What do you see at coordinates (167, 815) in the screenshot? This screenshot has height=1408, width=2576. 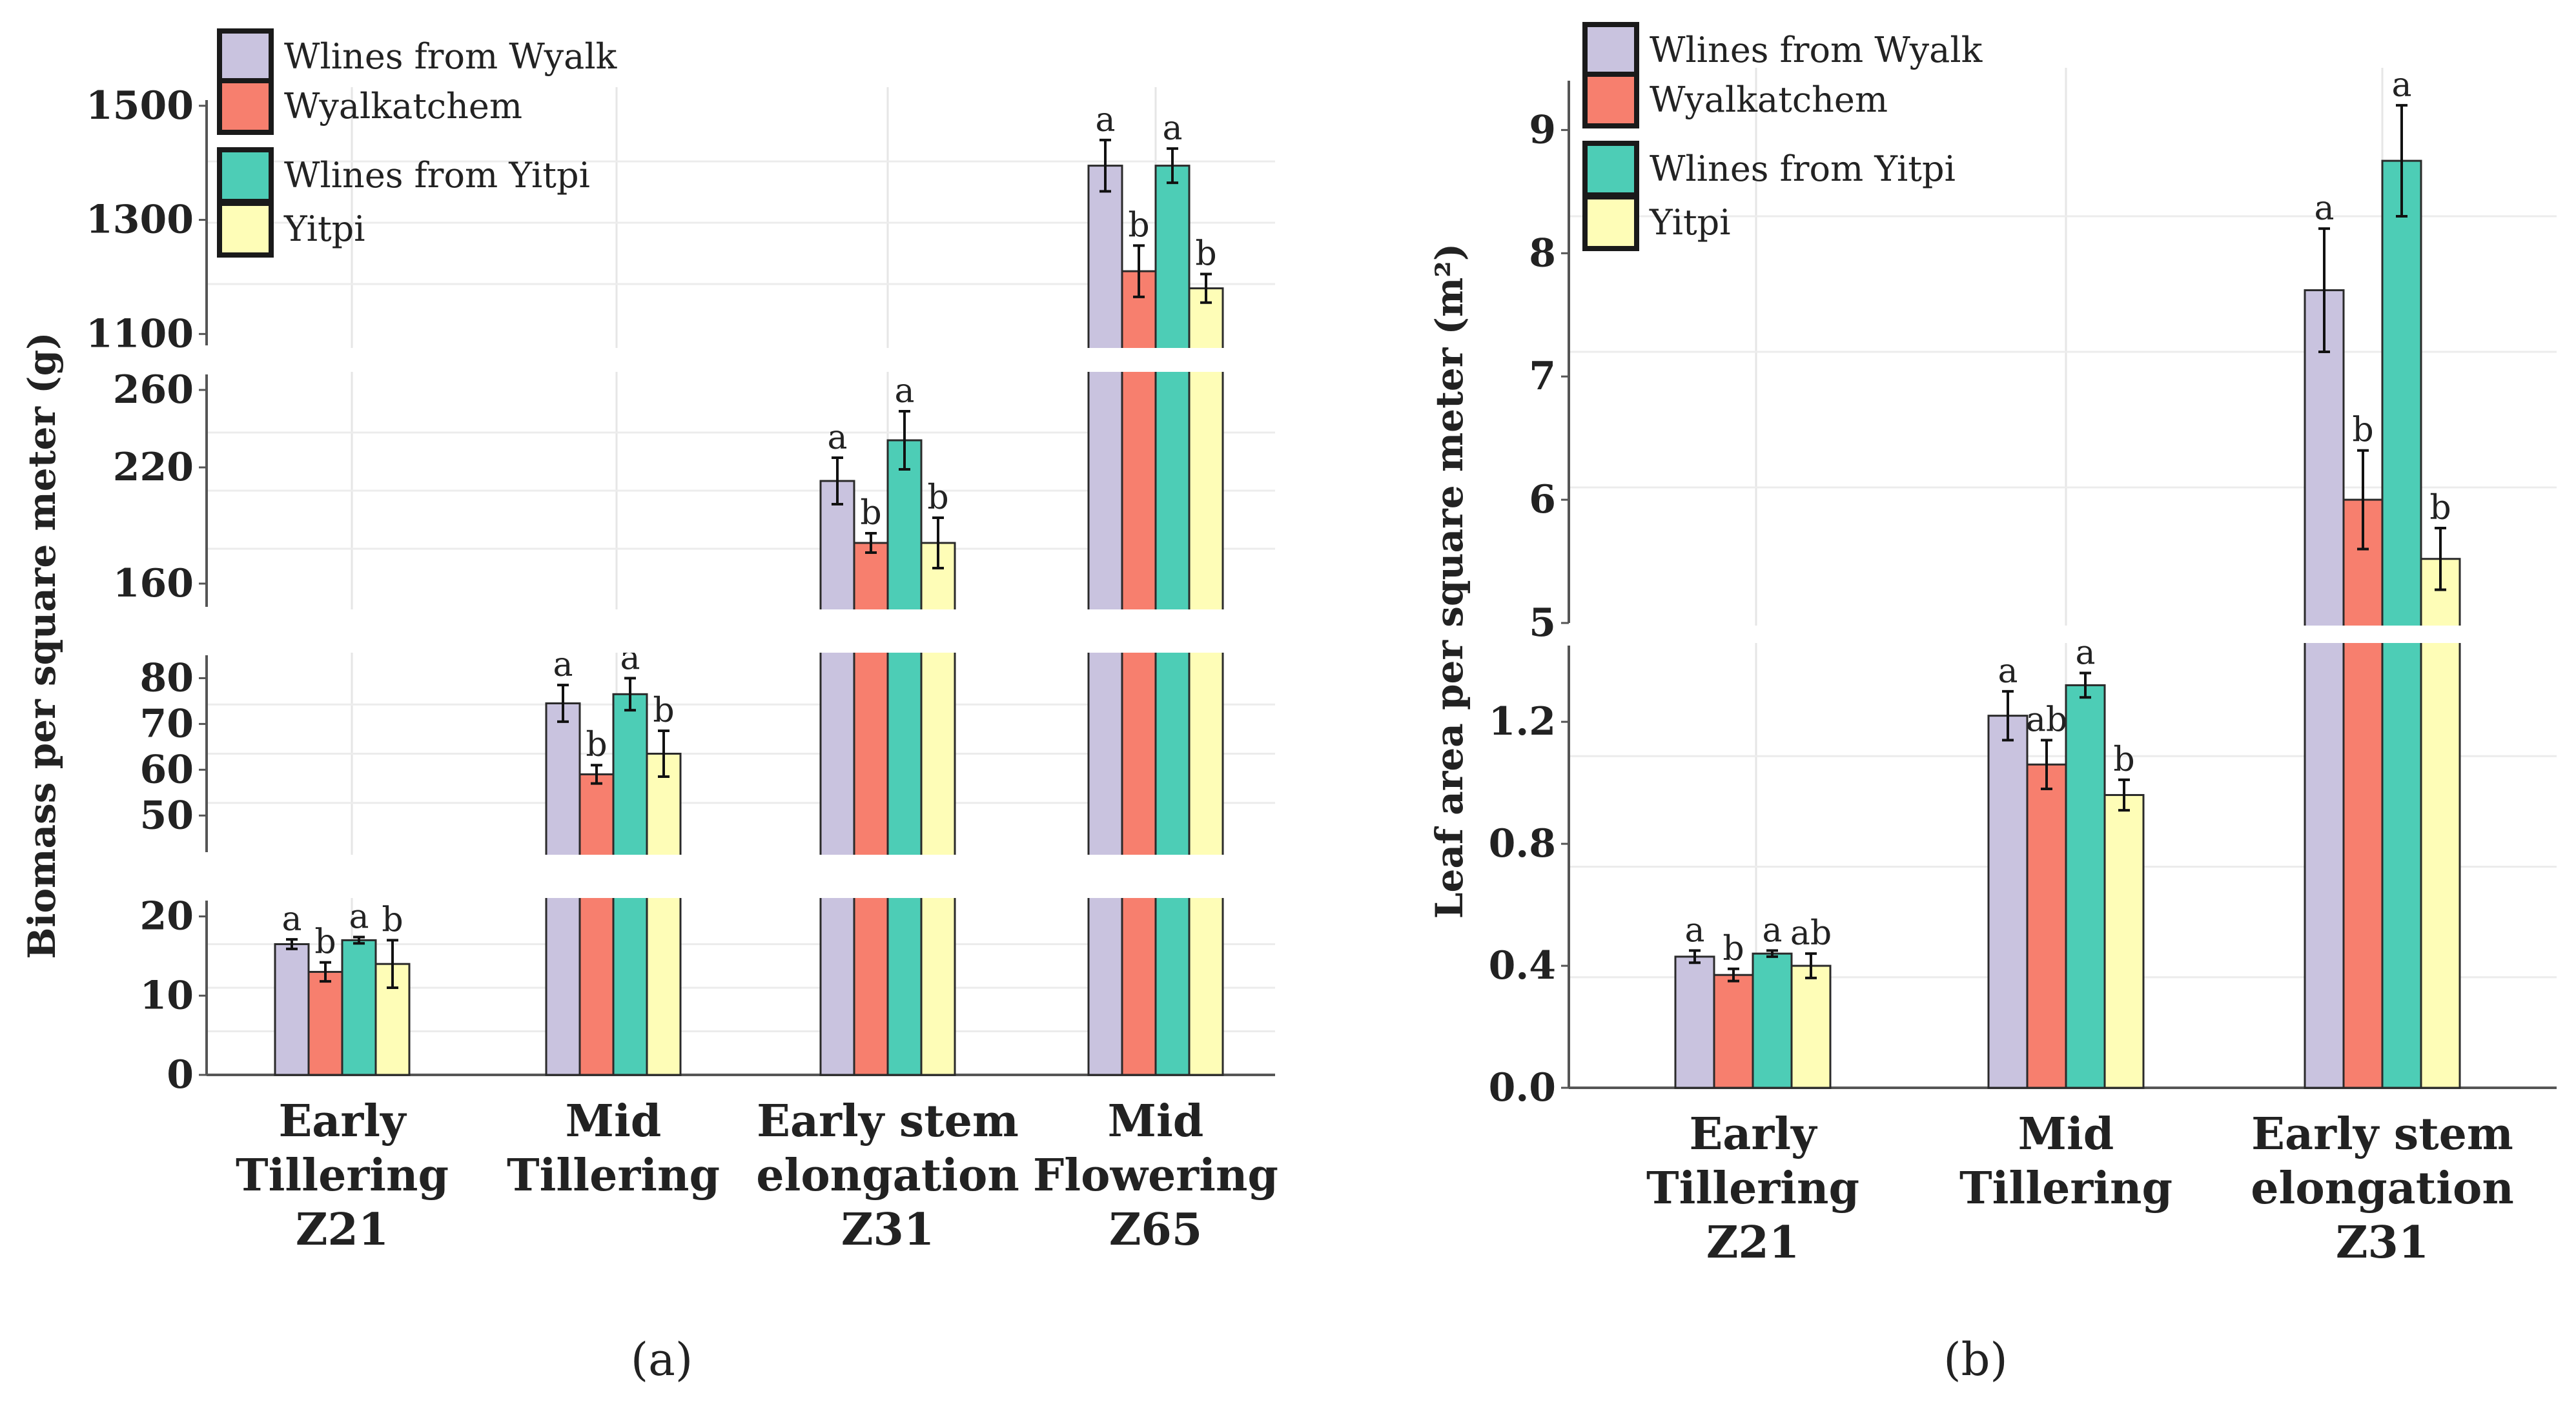 I see `y-tick-label: 50` at bounding box center [167, 815].